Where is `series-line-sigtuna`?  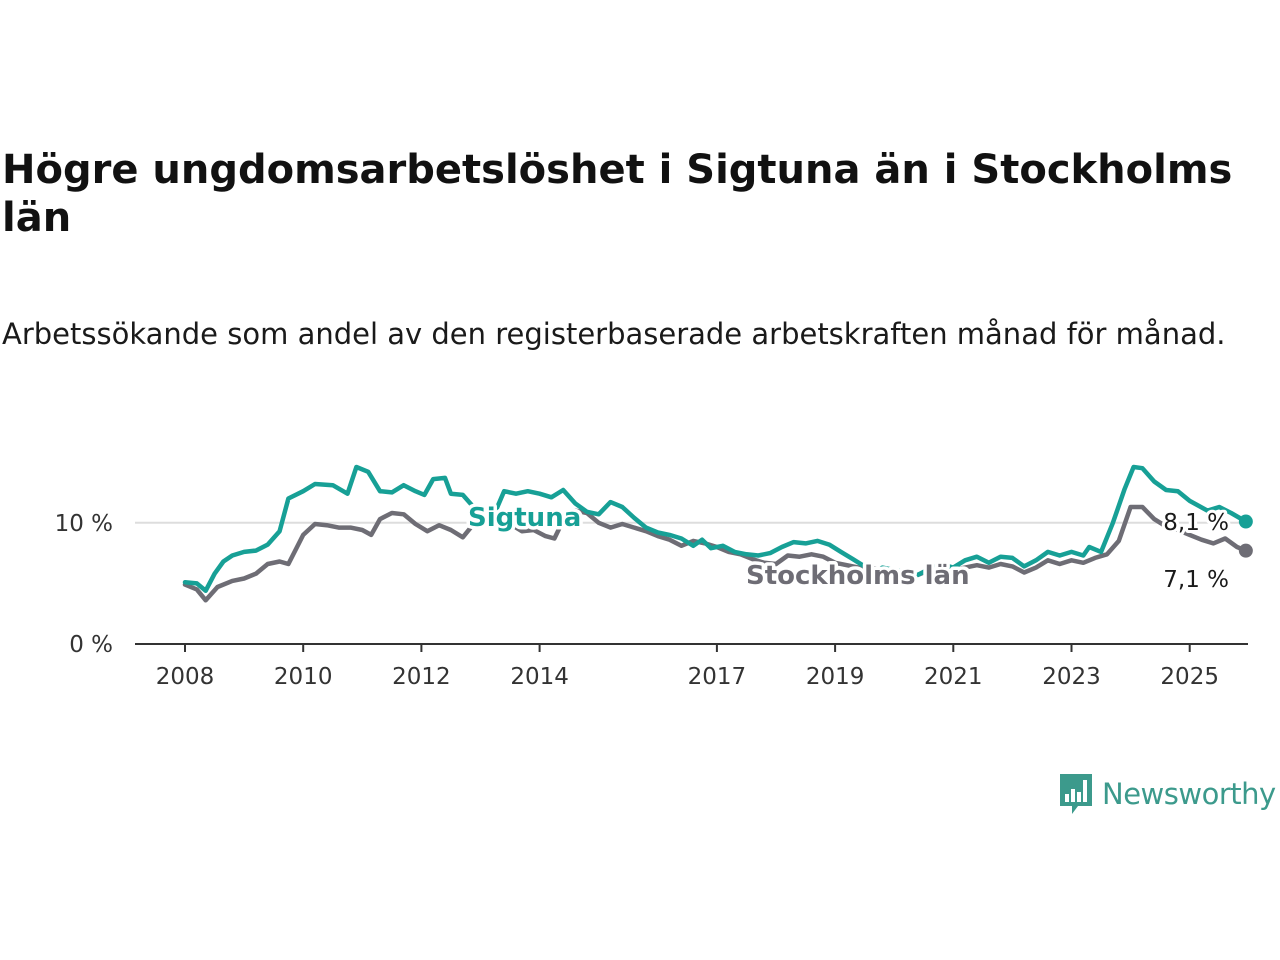
series-line-sigtuna is located at coordinates (715, 528).